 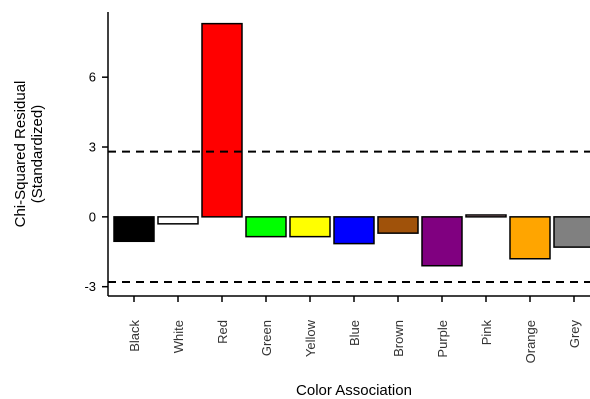 I want to click on y-tick-label: 3, so click(x=92, y=147).